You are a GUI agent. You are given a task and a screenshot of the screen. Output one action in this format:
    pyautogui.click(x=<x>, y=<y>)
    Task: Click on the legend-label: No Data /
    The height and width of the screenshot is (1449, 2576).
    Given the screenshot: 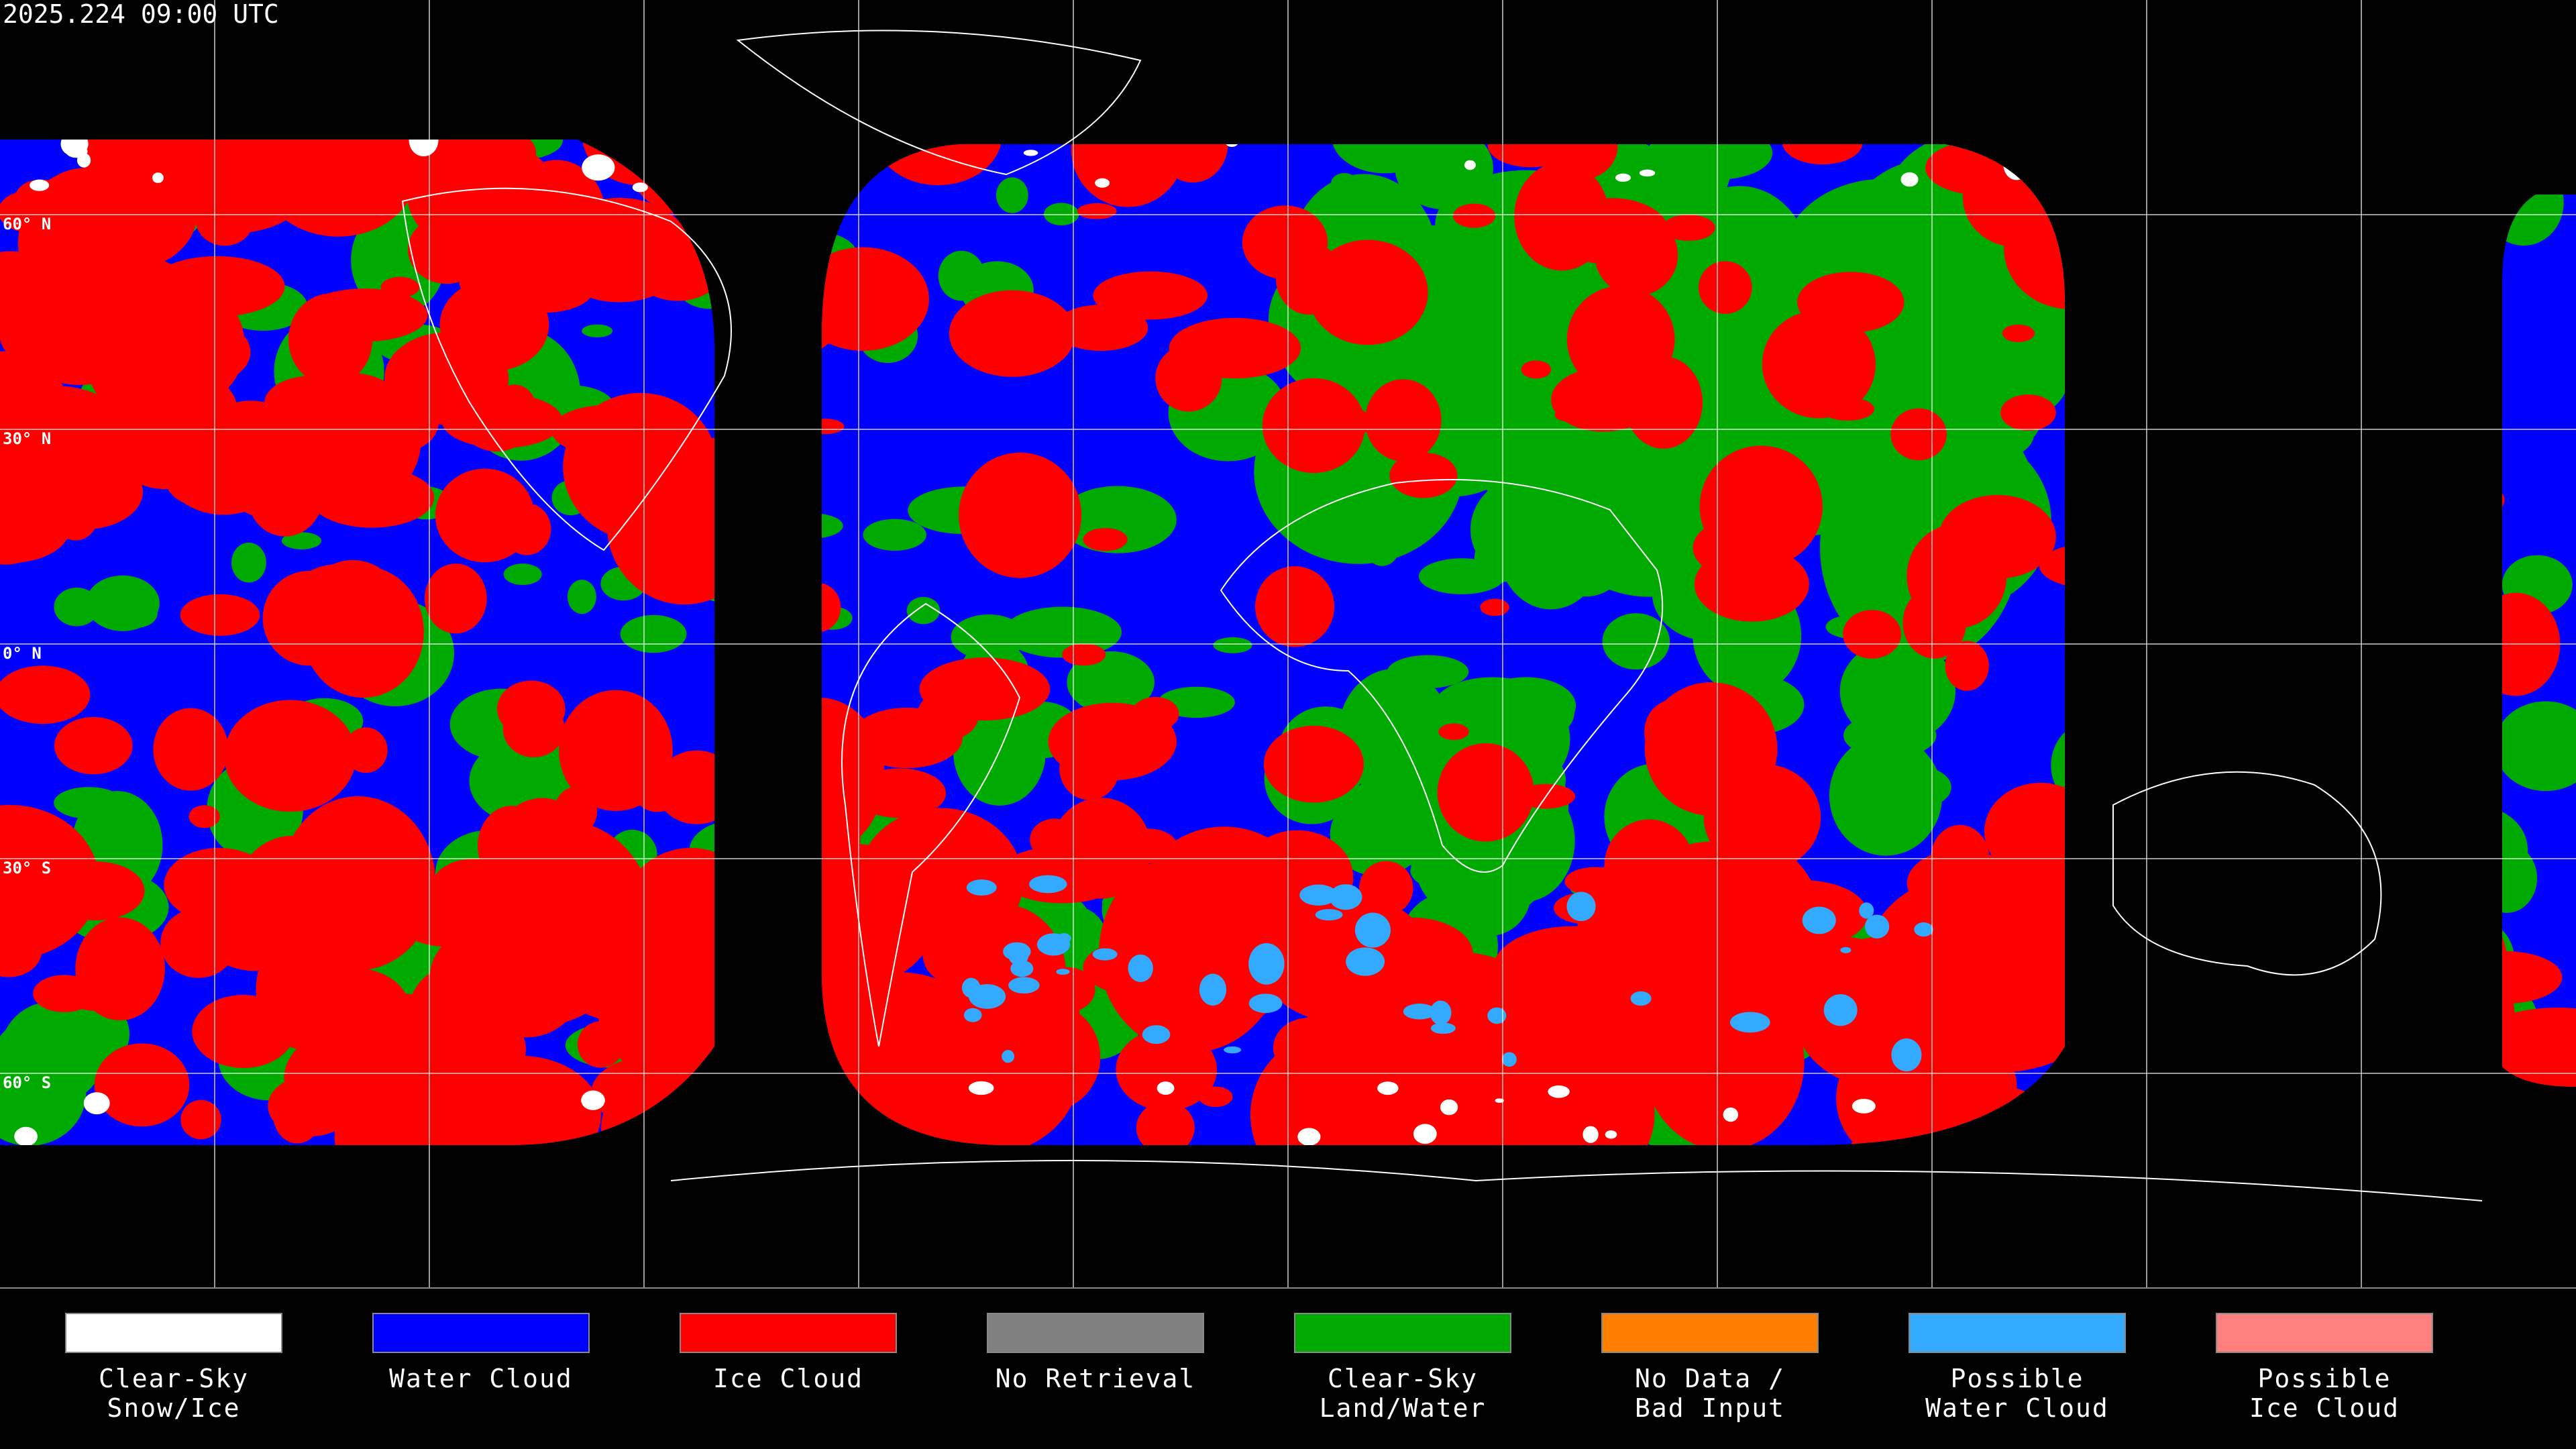 What is the action you would take?
    pyautogui.click(x=1710, y=1378)
    